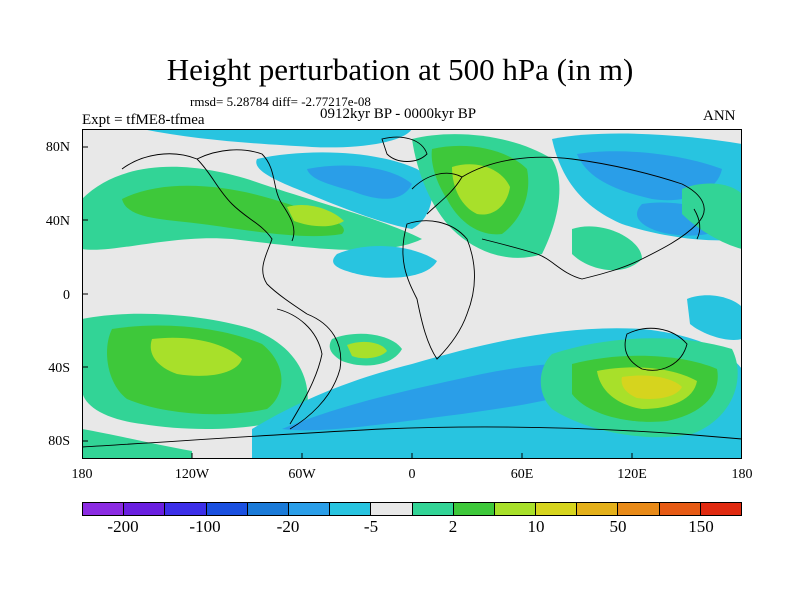  Describe the element at coordinates (400, 69) in the screenshot. I see `map-title: Height perturbation at 500 hPa (in m)` at that location.